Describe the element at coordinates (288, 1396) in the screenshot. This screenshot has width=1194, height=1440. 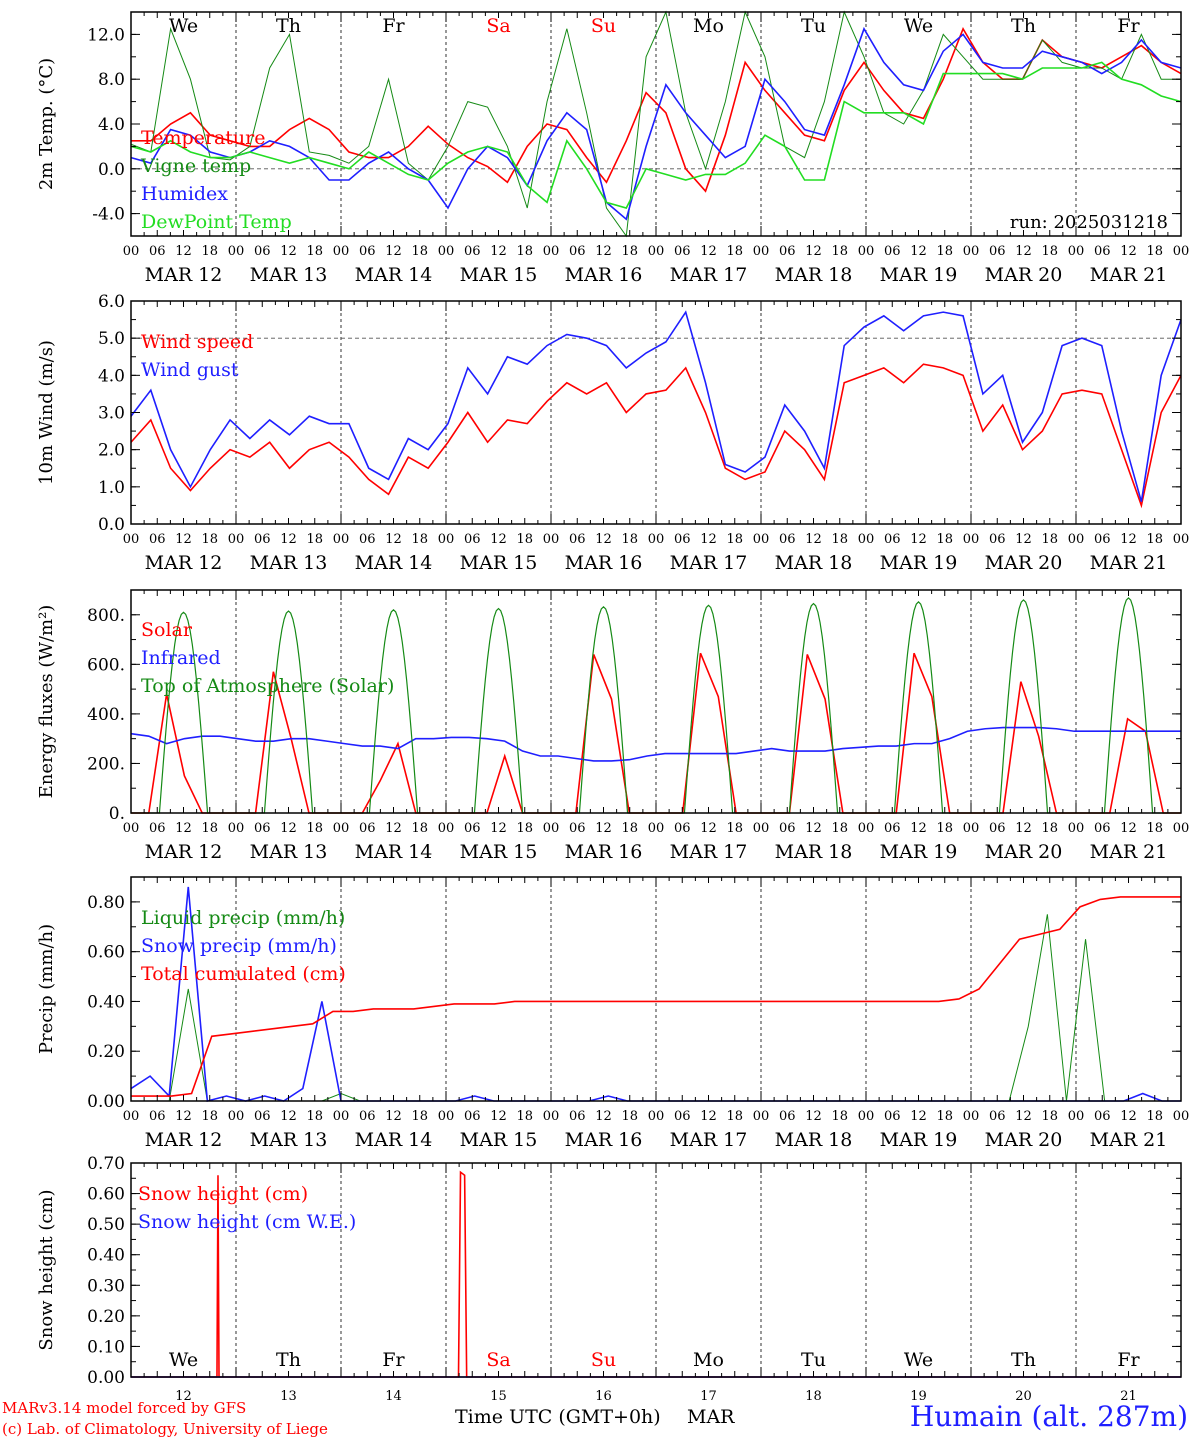
I see `day-number-label: 13` at that location.